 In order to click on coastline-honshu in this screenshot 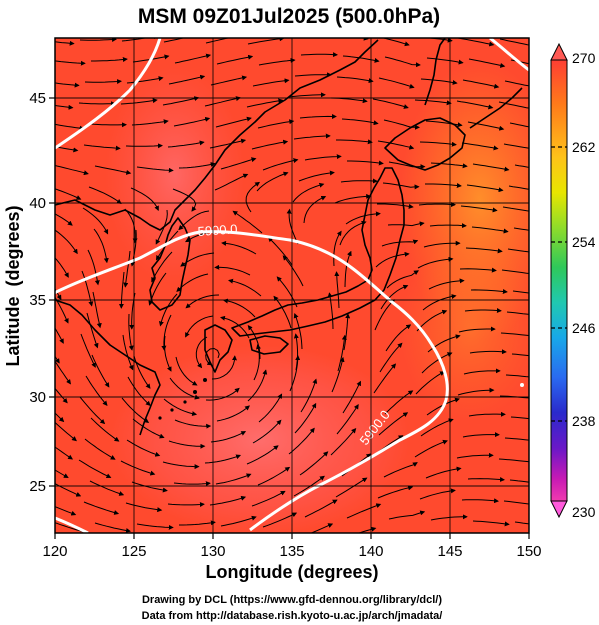, I will do `click(318, 252)`.